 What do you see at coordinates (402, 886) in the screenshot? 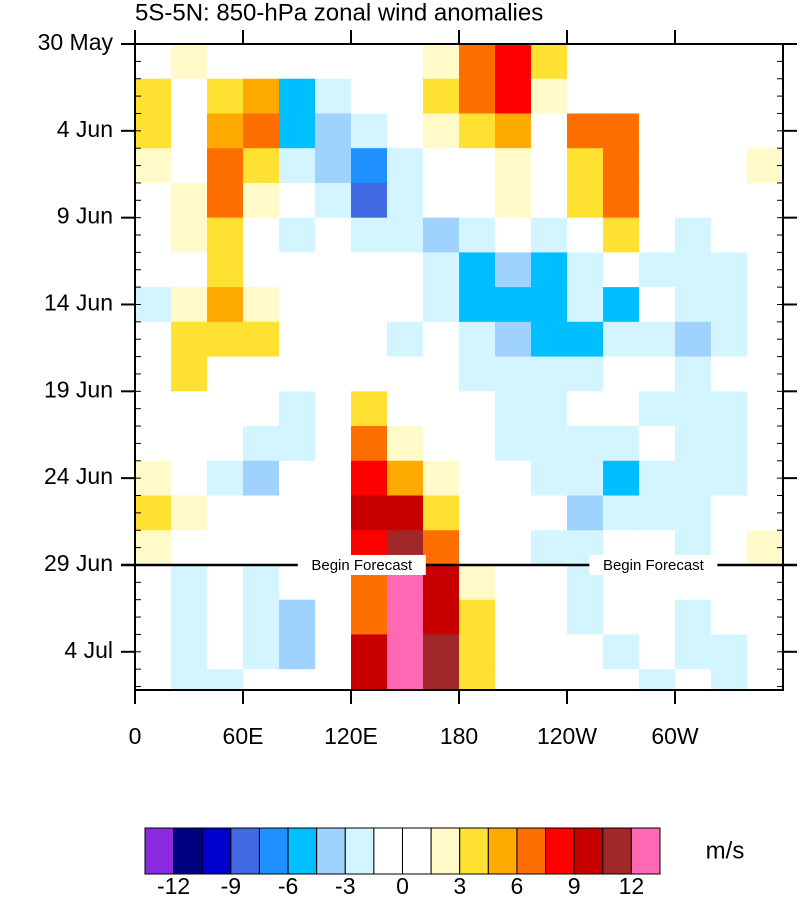
I see `colorbar-label: 0` at bounding box center [402, 886].